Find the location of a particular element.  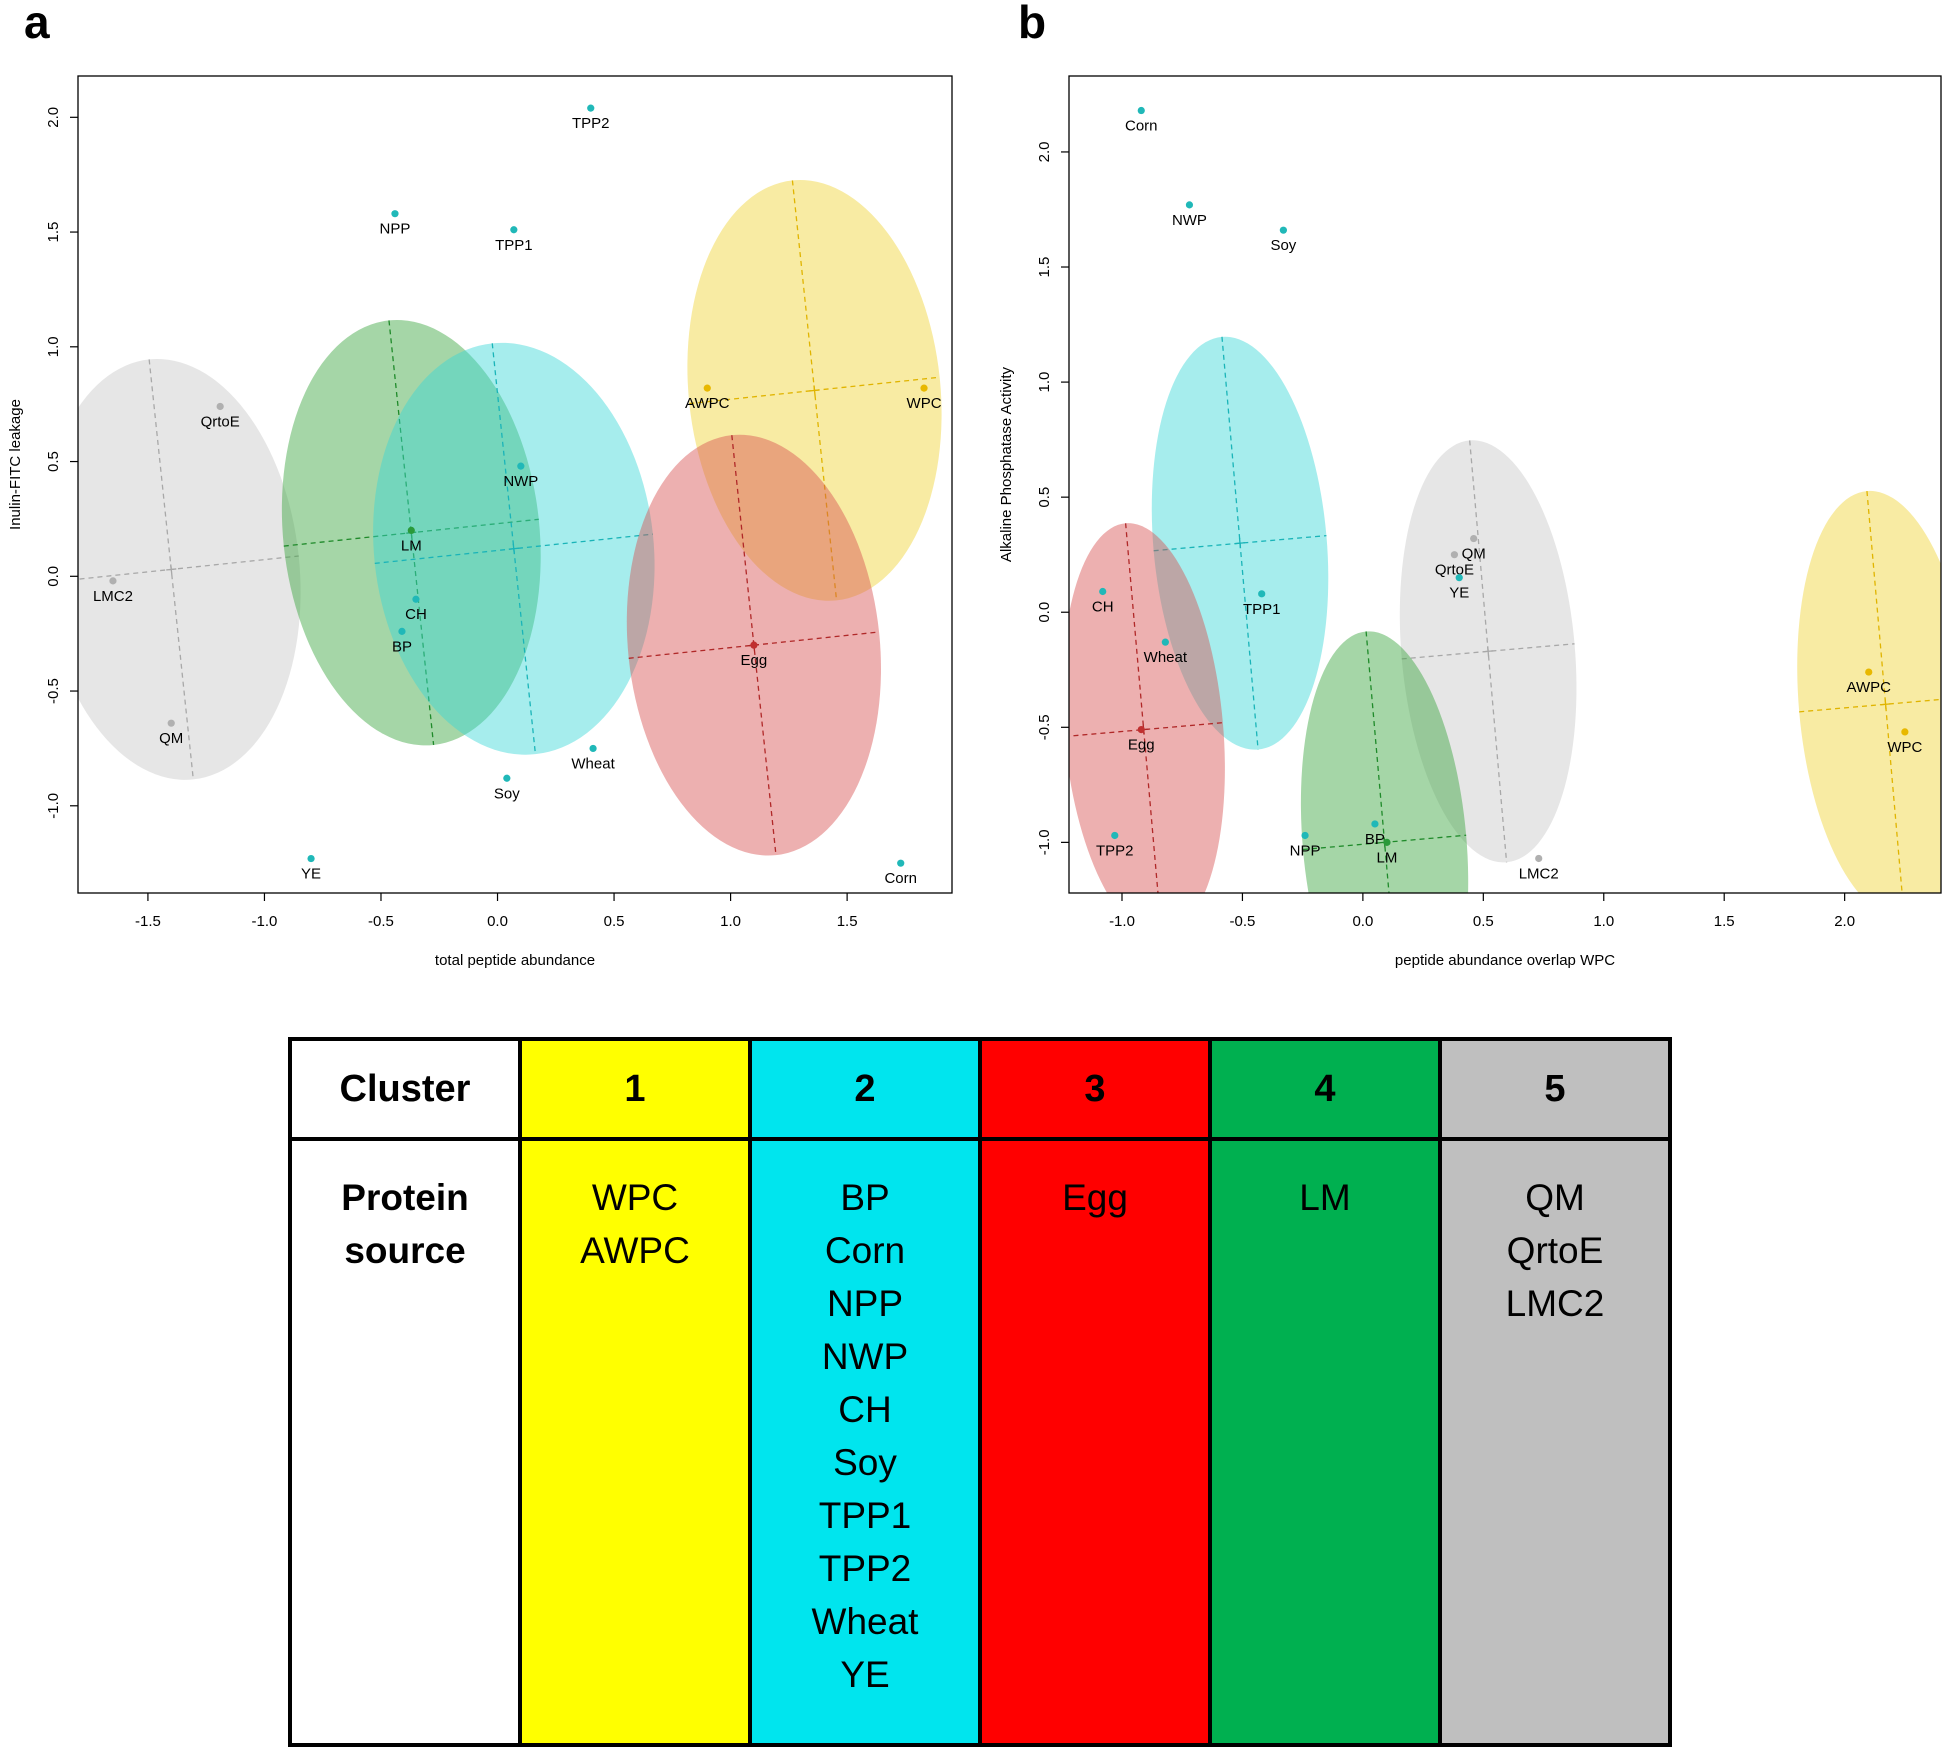

x-tick-label: 0.5 is located at coordinates (1483, 921).